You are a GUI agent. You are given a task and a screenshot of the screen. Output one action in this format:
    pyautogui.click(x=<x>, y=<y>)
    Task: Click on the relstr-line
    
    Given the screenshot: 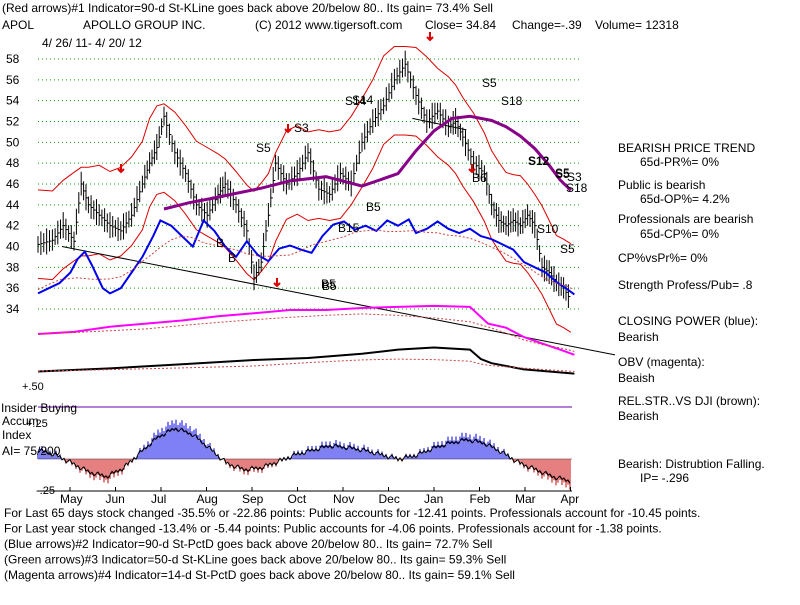 What is the action you would take?
    pyautogui.click(x=306, y=360)
    